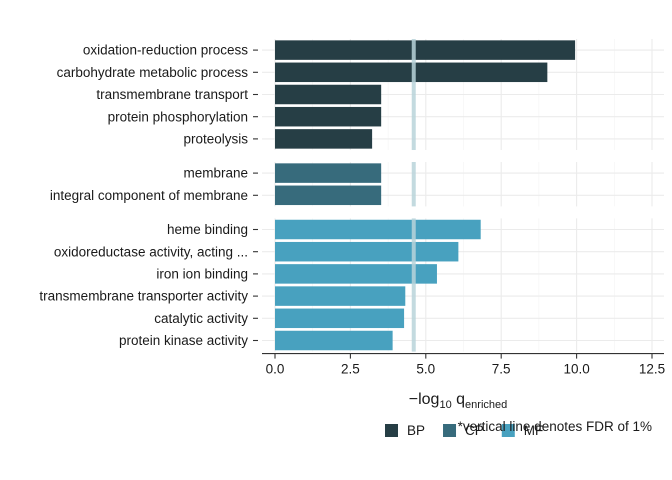  I want to click on category-label: iron ion binding, so click(202, 274).